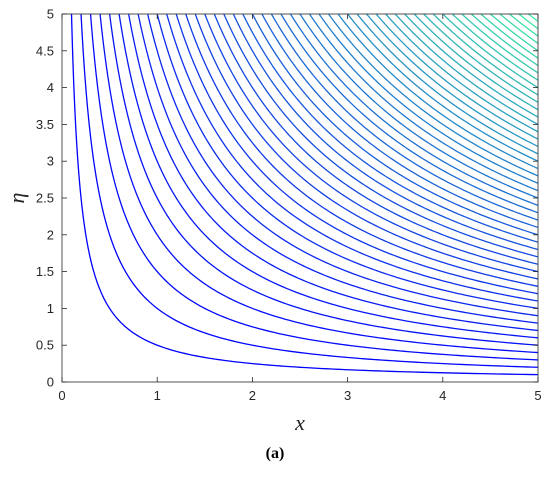 The width and height of the screenshot is (550, 482). What do you see at coordinates (50, 14) in the screenshot?
I see `y-tick-label: 5` at bounding box center [50, 14].